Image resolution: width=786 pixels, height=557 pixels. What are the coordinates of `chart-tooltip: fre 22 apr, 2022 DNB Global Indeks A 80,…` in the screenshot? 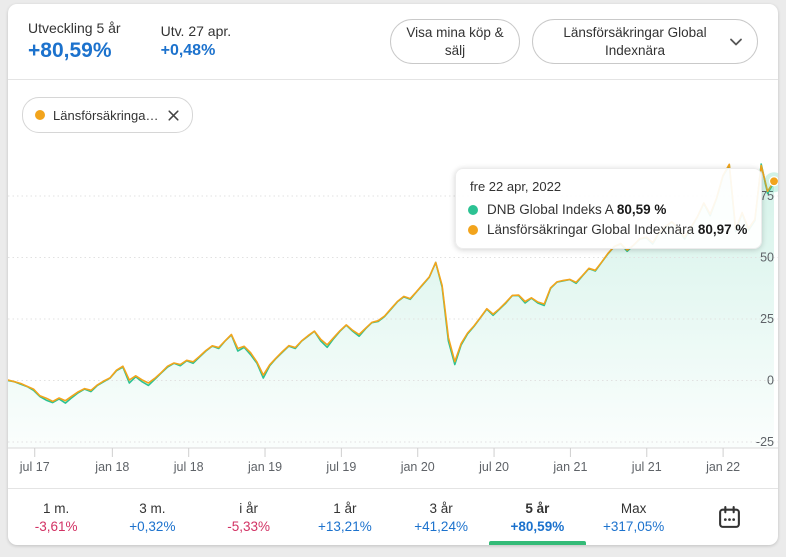 It's located at (609, 208).